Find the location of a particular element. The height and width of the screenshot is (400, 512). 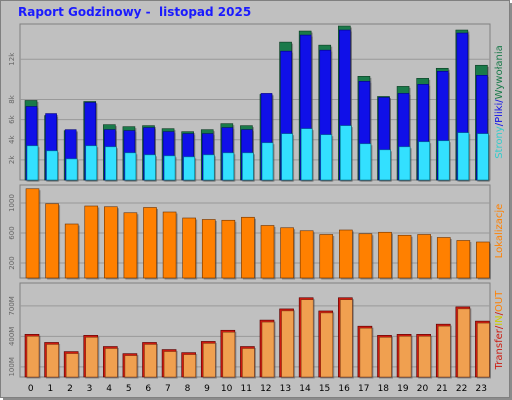

y-tick-label: 2k is located at coordinates (12, 159).